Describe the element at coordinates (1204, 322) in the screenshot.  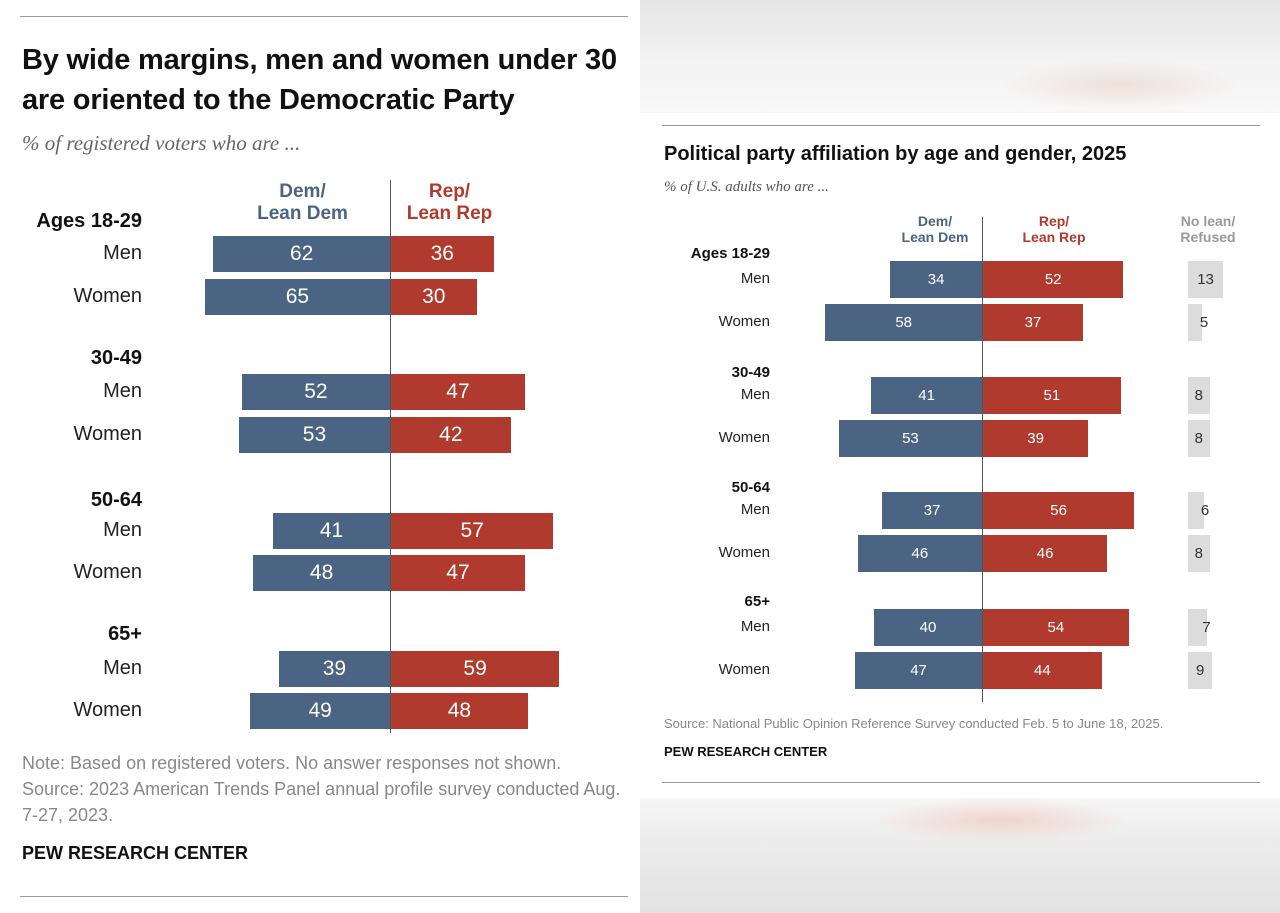
I see `nolean-value: 5` at that location.